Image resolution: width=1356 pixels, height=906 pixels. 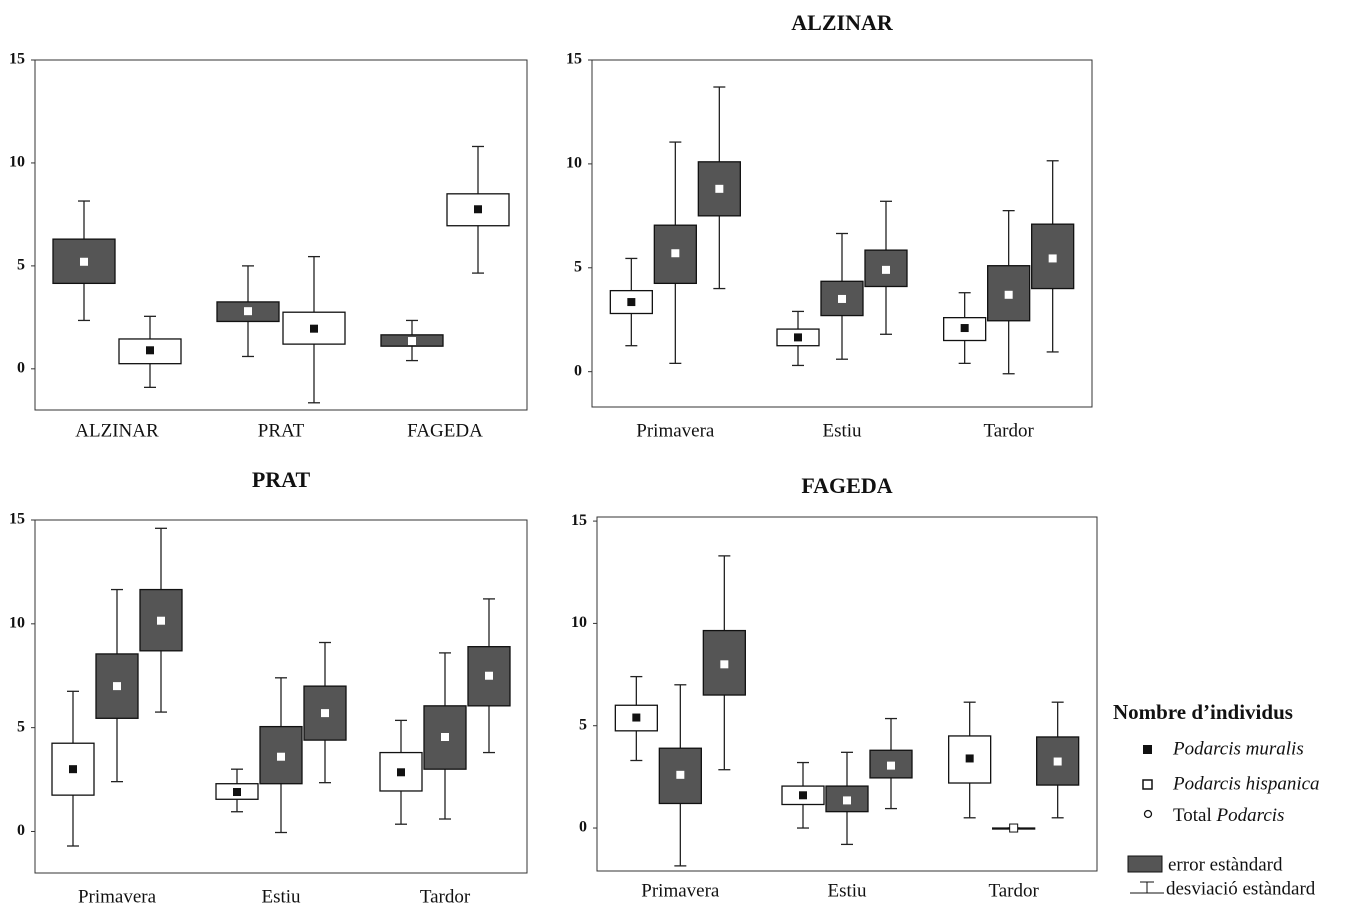 What do you see at coordinates (1238, 748) in the screenshot?
I see `legend-label: Podarcis muralis` at bounding box center [1238, 748].